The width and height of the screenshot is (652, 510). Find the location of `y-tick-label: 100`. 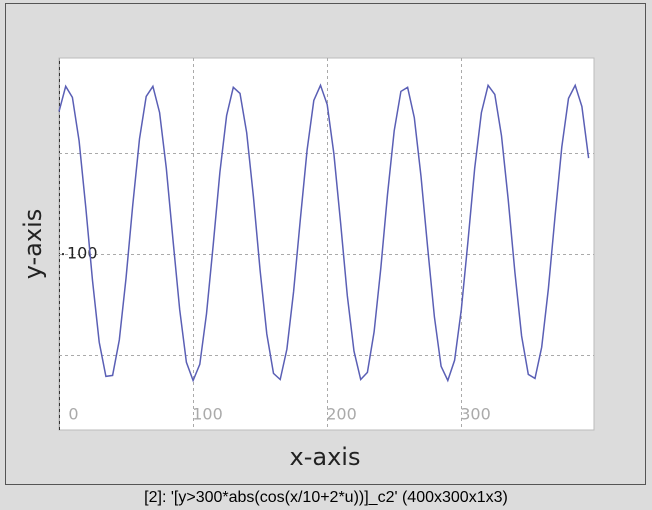

y-tick-label: 100 is located at coordinates (82, 253).